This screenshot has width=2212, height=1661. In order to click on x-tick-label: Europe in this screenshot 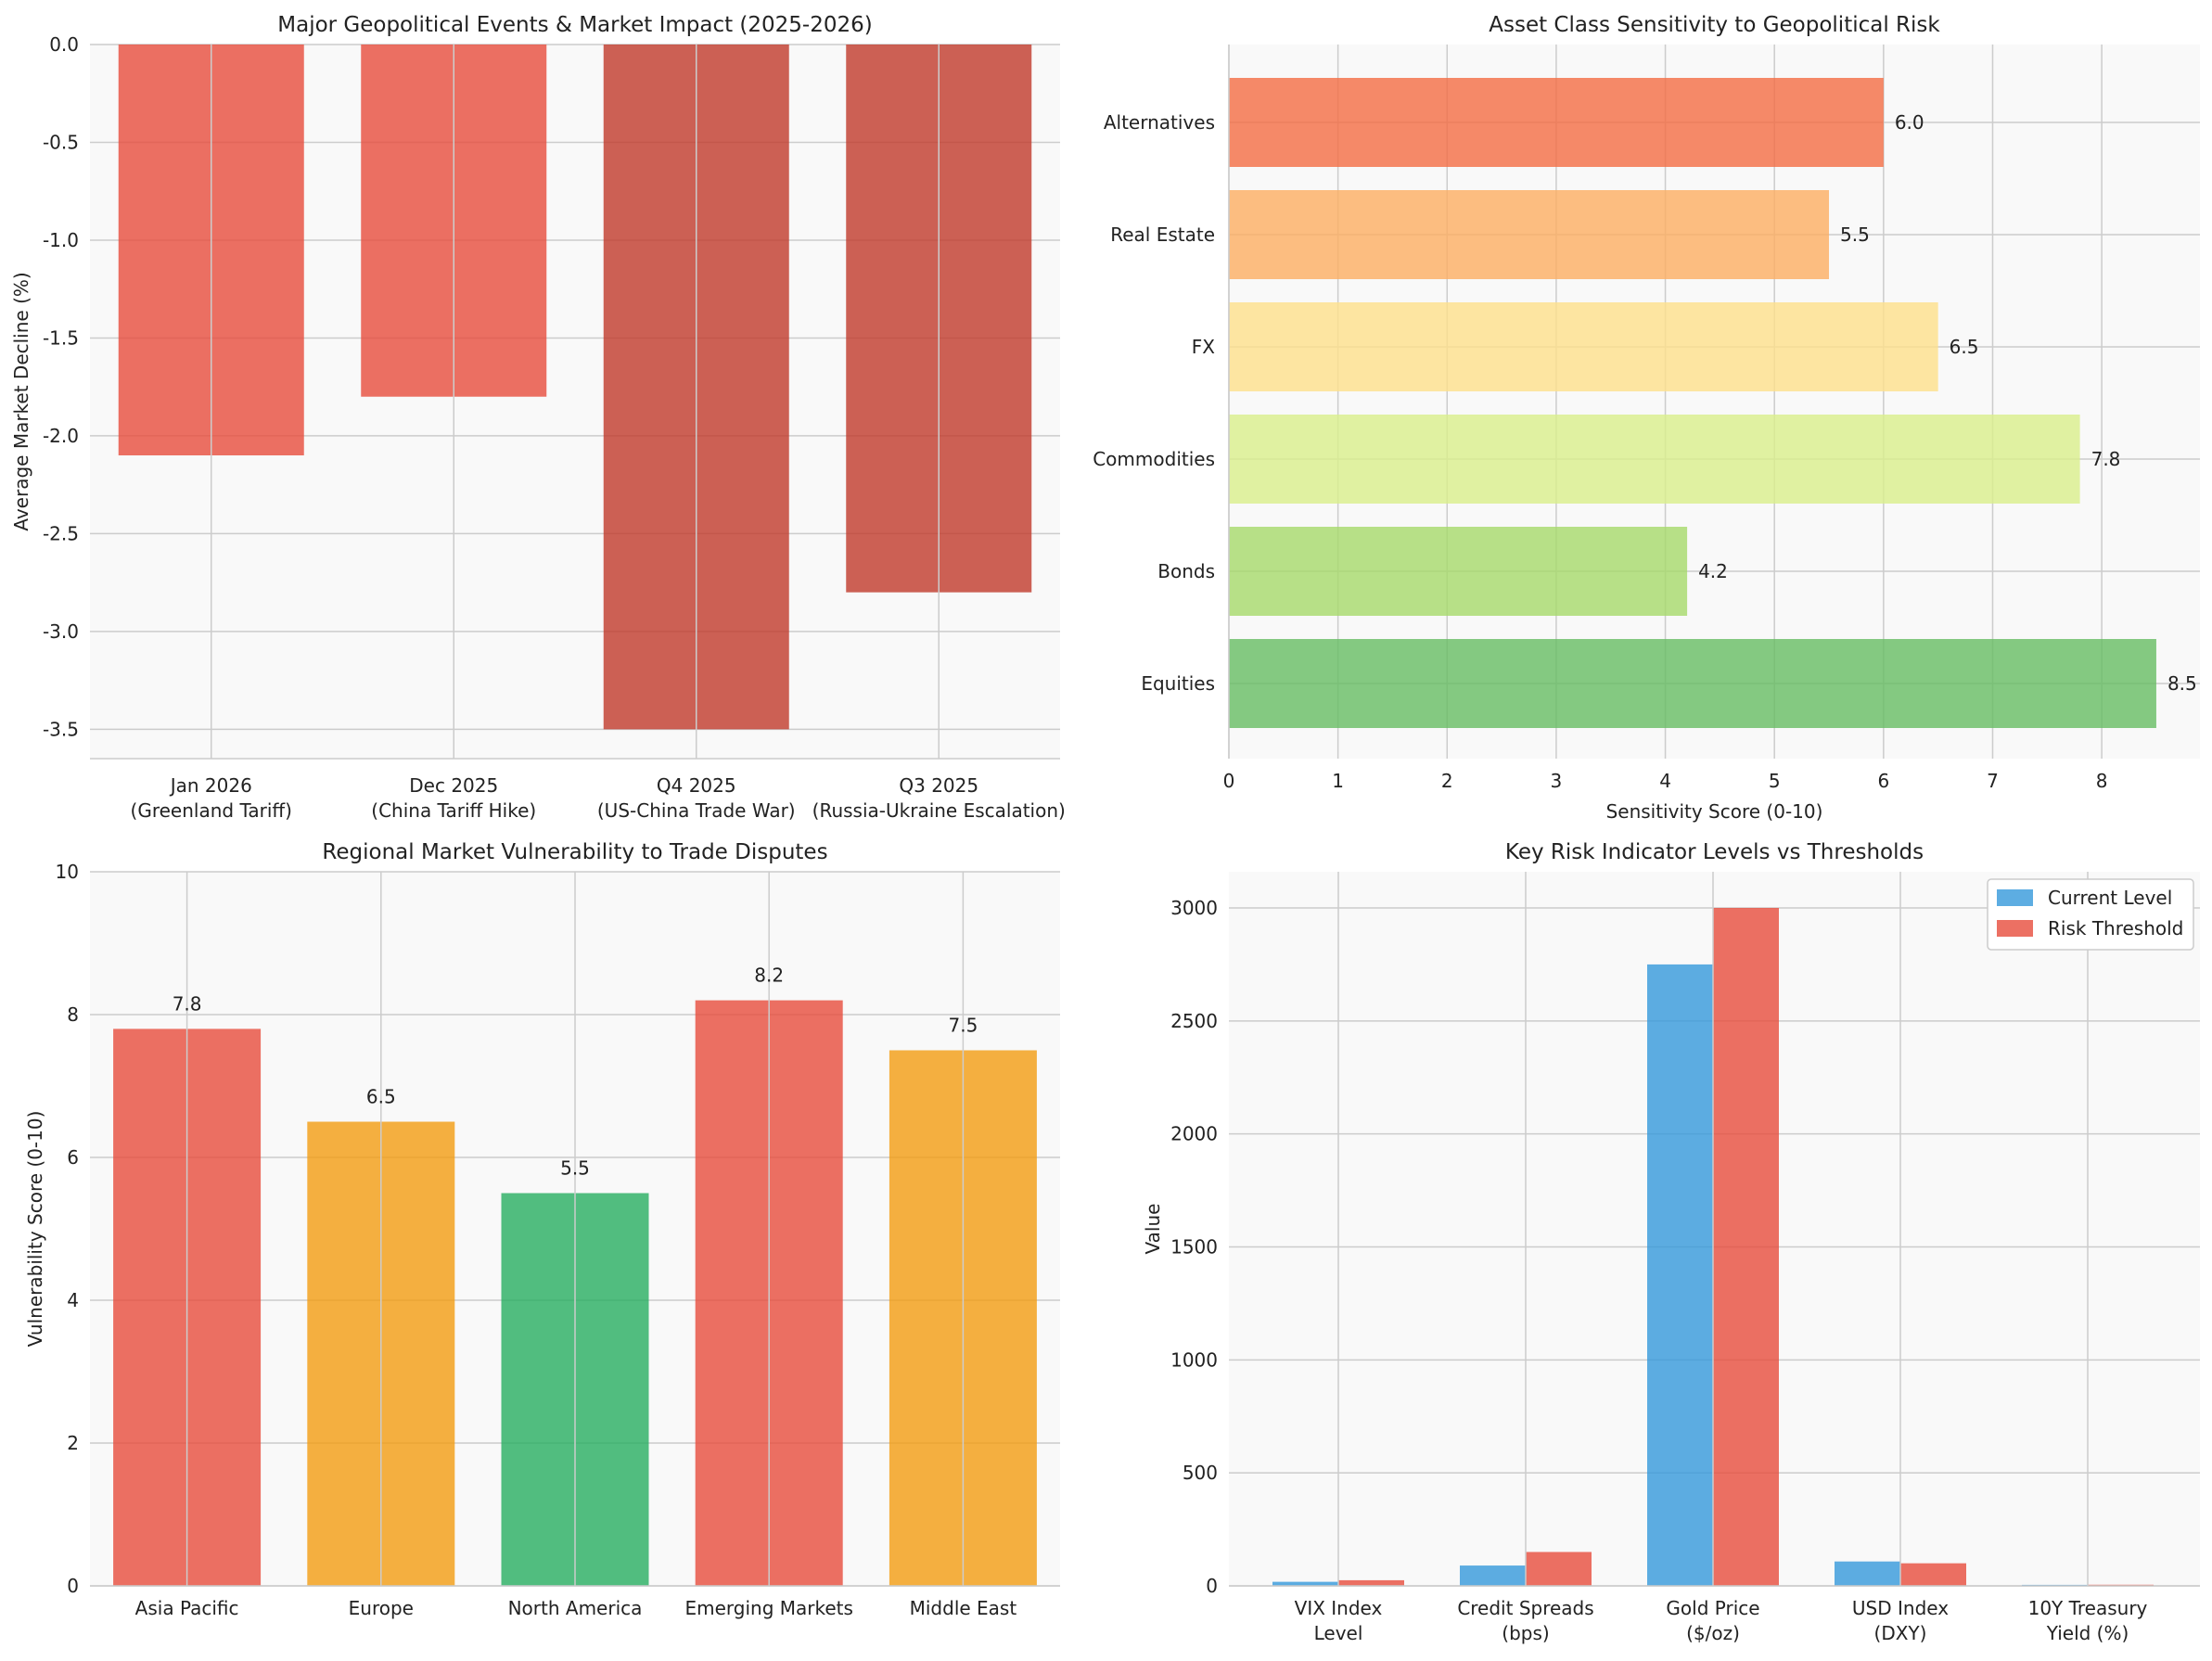, I will do `click(381, 1608)`.